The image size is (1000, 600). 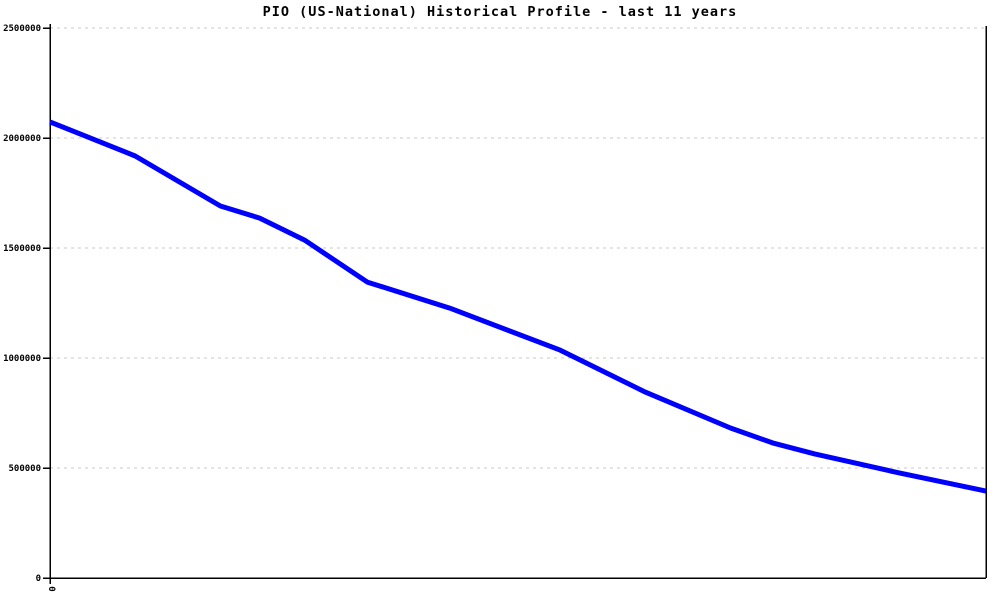 What do you see at coordinates (24, 469) in the screenshot?
I see `y-axis-tick-label: 500000` at bounding box center [24, 469].